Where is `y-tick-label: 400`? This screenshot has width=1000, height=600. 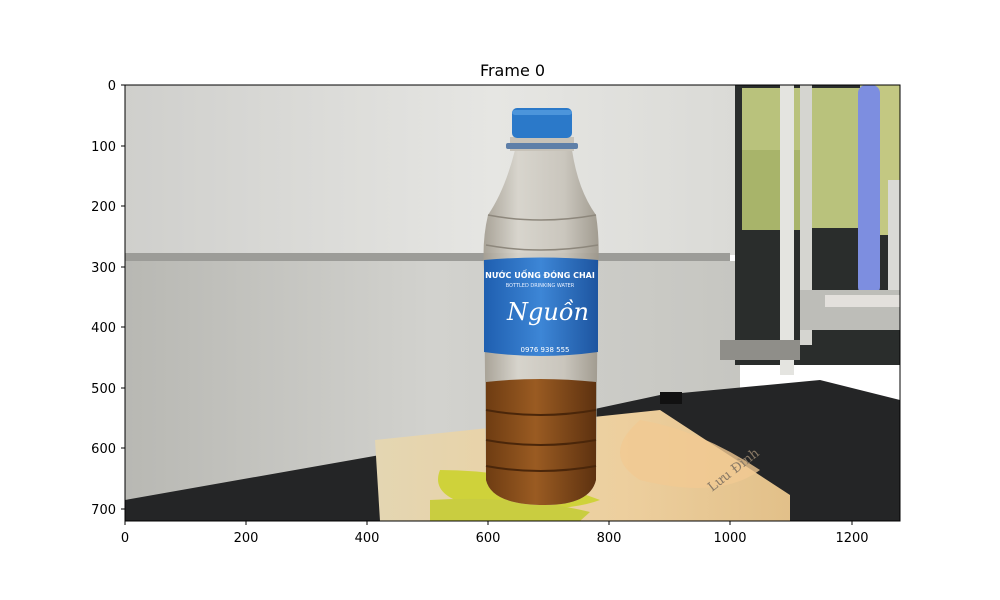
y-tick-label: 400 is located at coordinates (103, 328).